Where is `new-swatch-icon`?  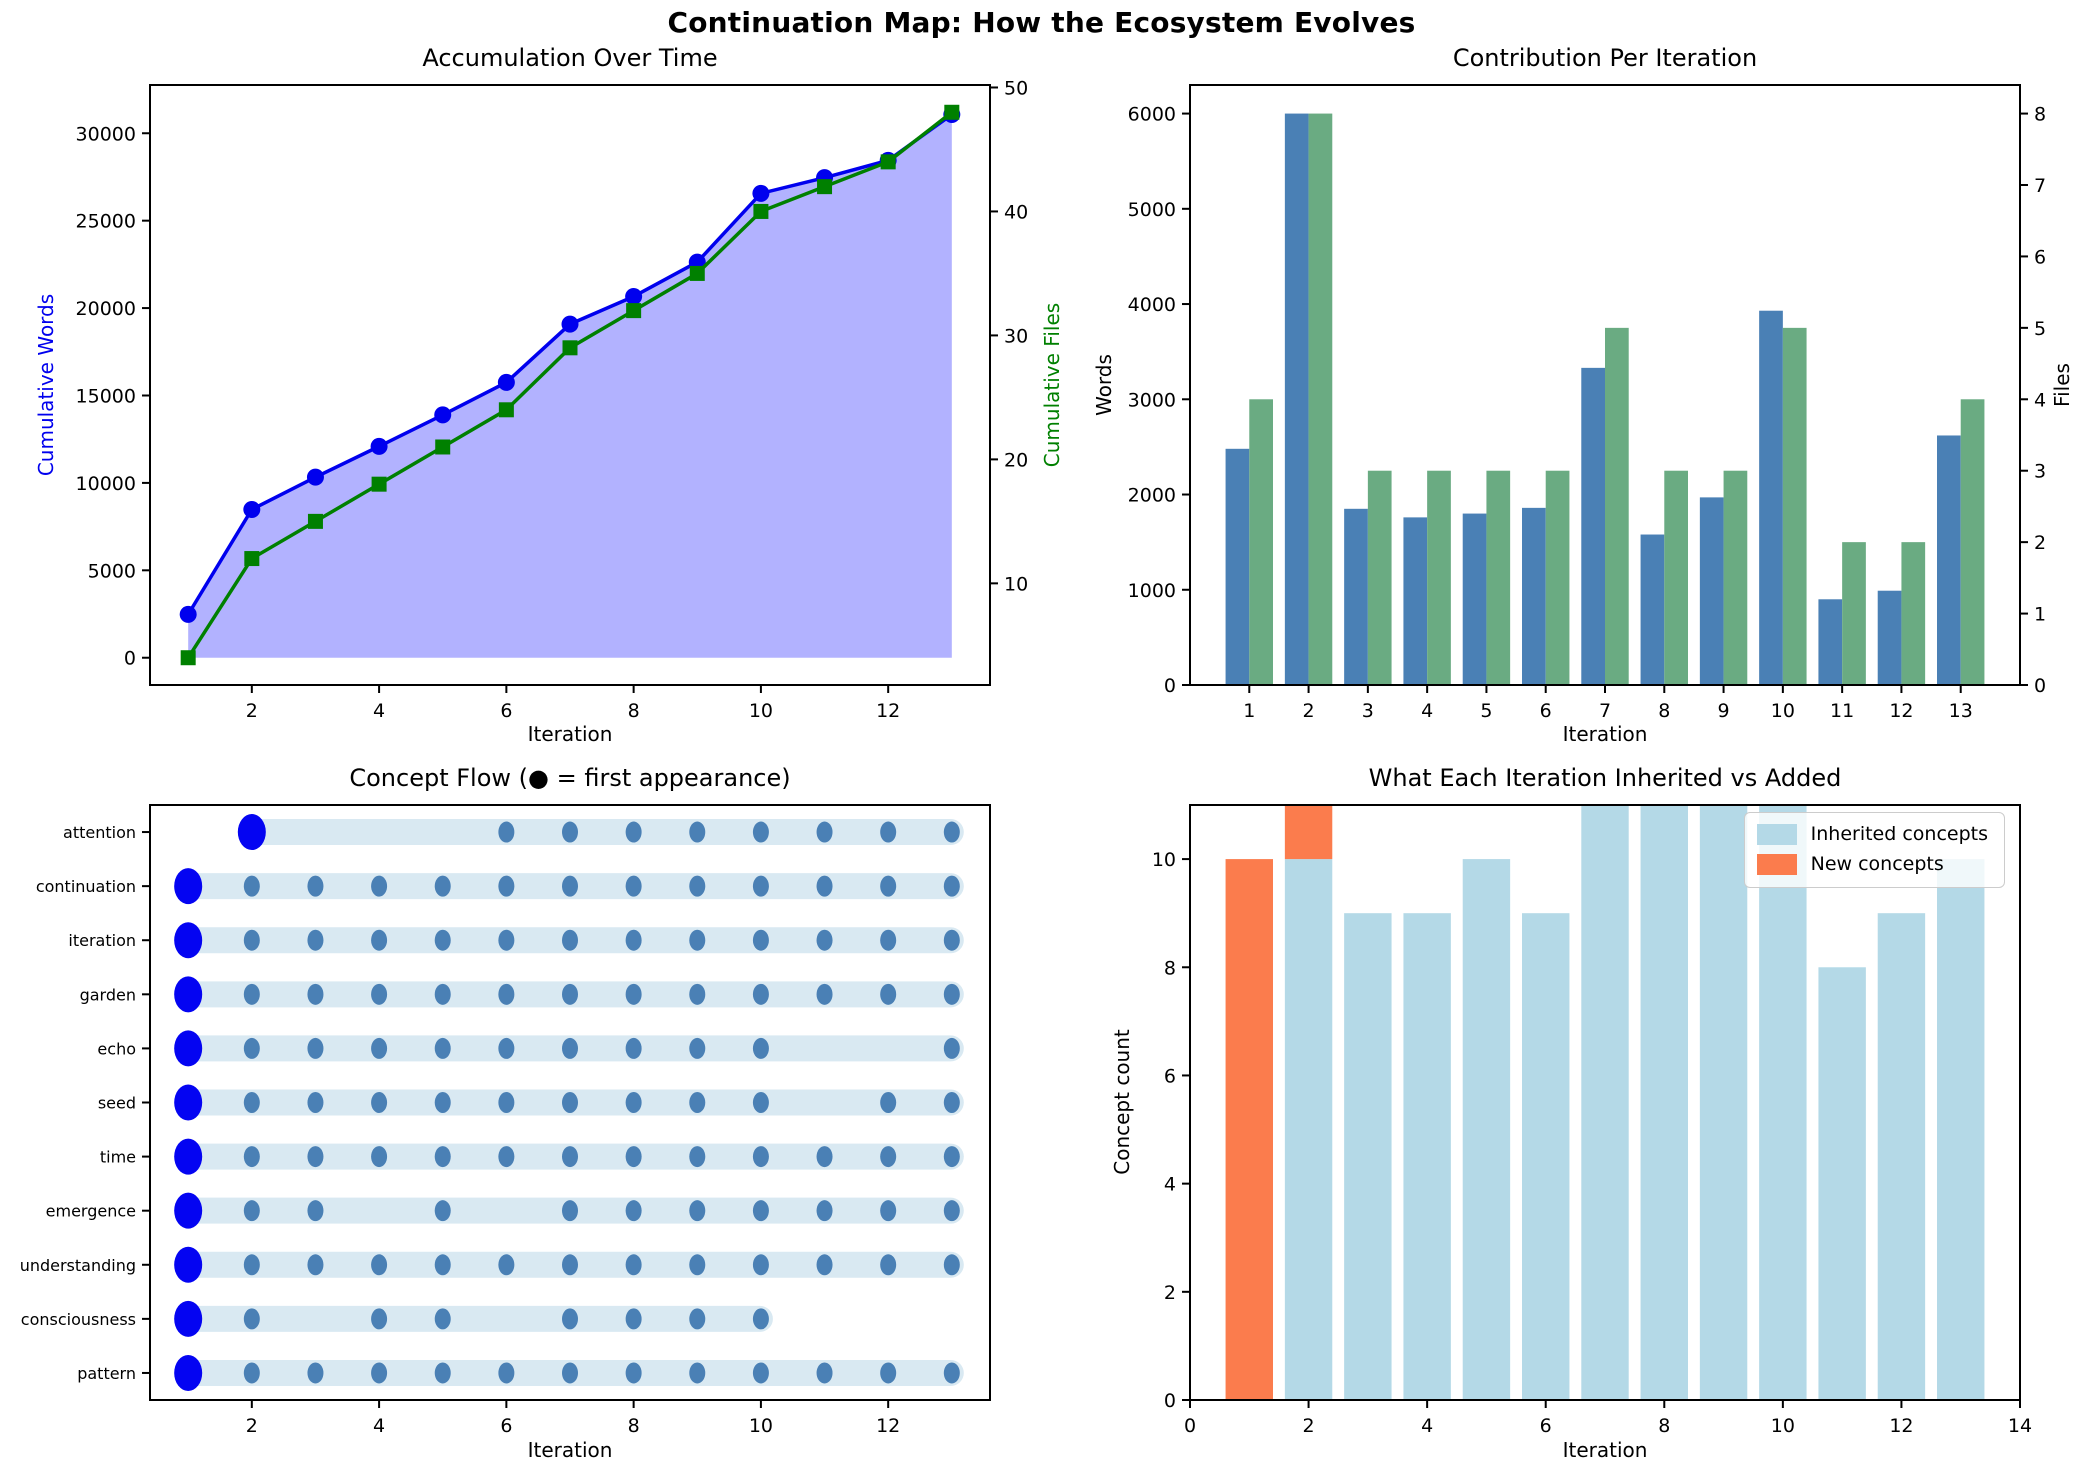 new-swatch-icon is located at coordinates (1776, 864).